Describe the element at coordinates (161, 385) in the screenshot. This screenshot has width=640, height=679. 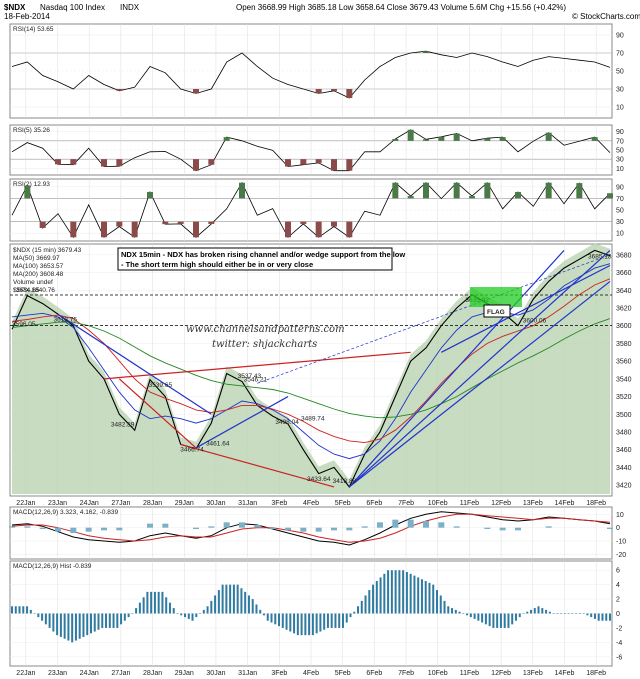
I see `price-label: 3539.65` at that location.